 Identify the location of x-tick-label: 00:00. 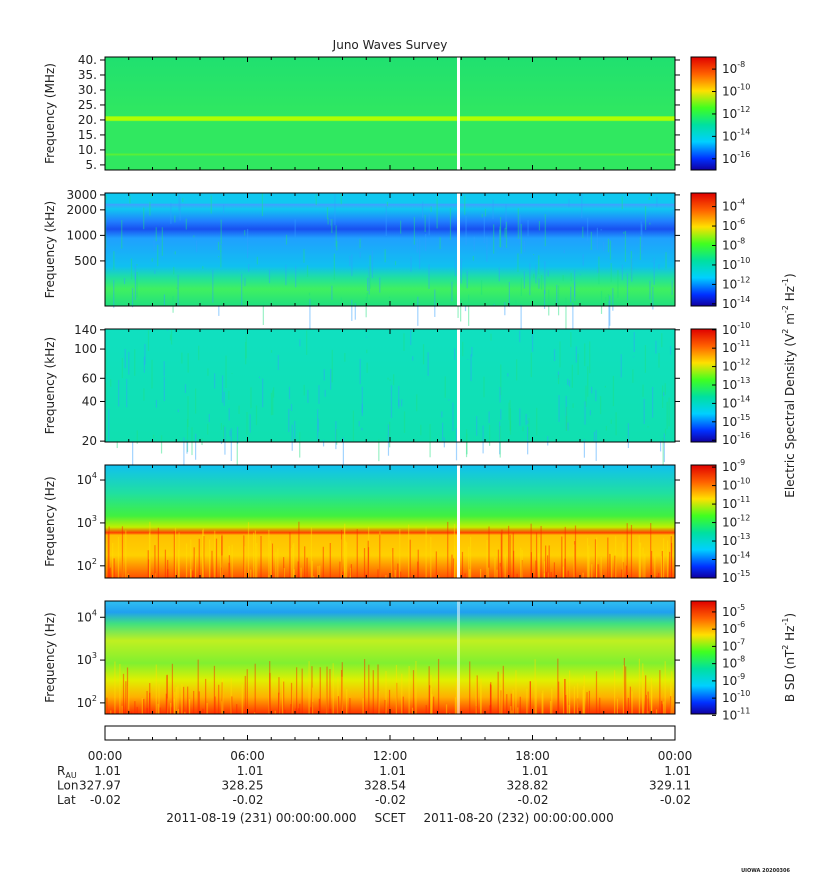
(675, 756).